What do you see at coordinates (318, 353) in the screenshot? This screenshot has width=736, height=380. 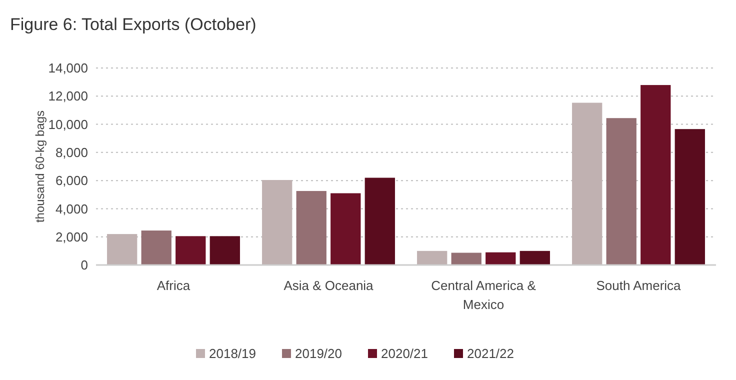 I see `legend-label: 2019/20` at bounding box center [318, 353].